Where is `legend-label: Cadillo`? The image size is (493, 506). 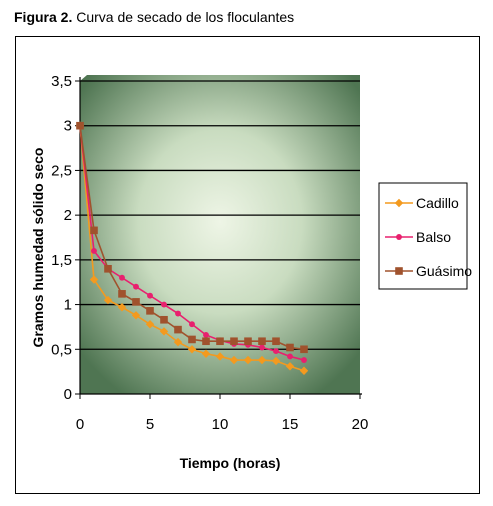 legend-label: Cadillo is located at coordinates (437, 203).